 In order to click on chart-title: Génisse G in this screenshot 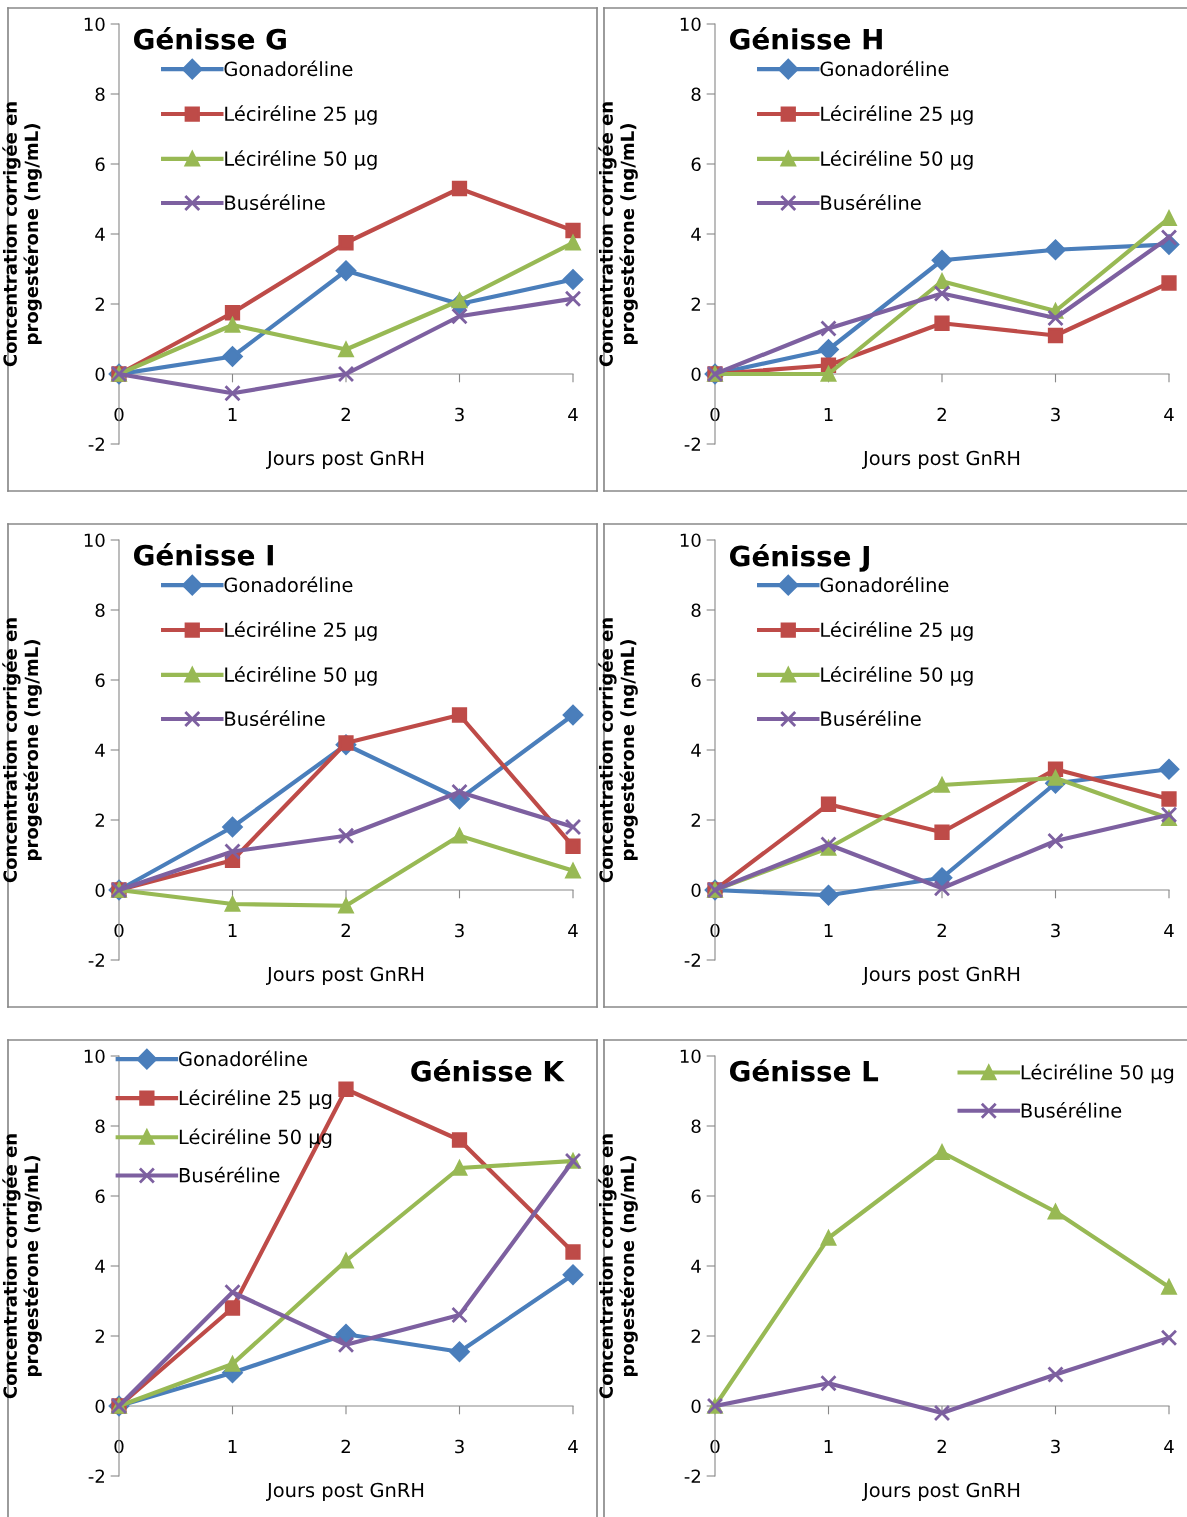, I will do `click(210, 38)`.